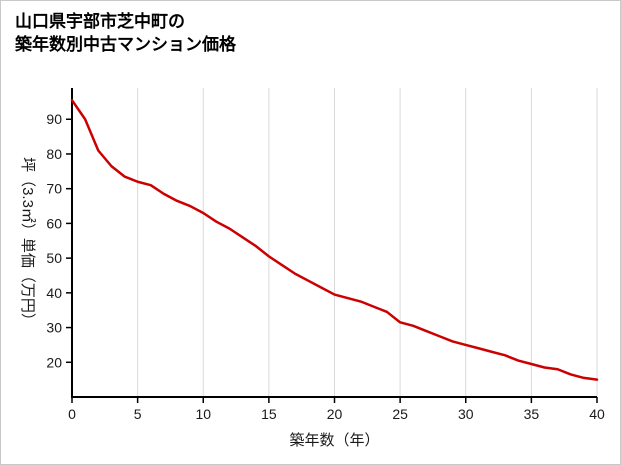 The width and height of the screenshot is (621, 465). Describe the element at coordinates (54, 189) in the screenshot. I see `y-tick-label: 70` at that location.